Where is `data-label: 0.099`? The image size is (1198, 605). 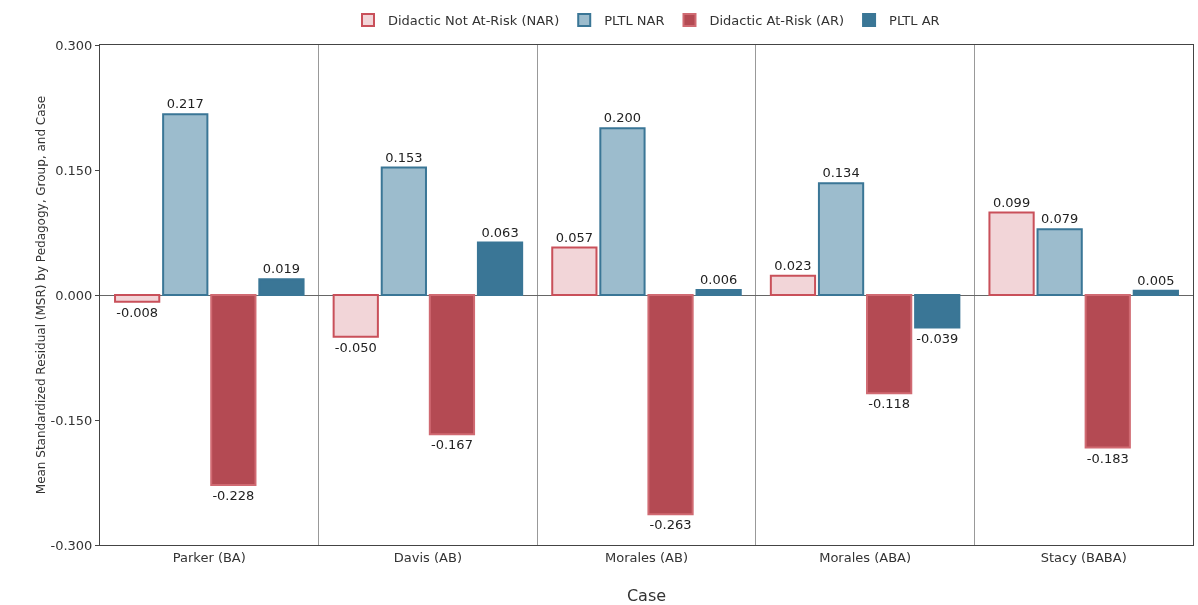
data-label: 0.099 is located at coordinates (1011, 202).